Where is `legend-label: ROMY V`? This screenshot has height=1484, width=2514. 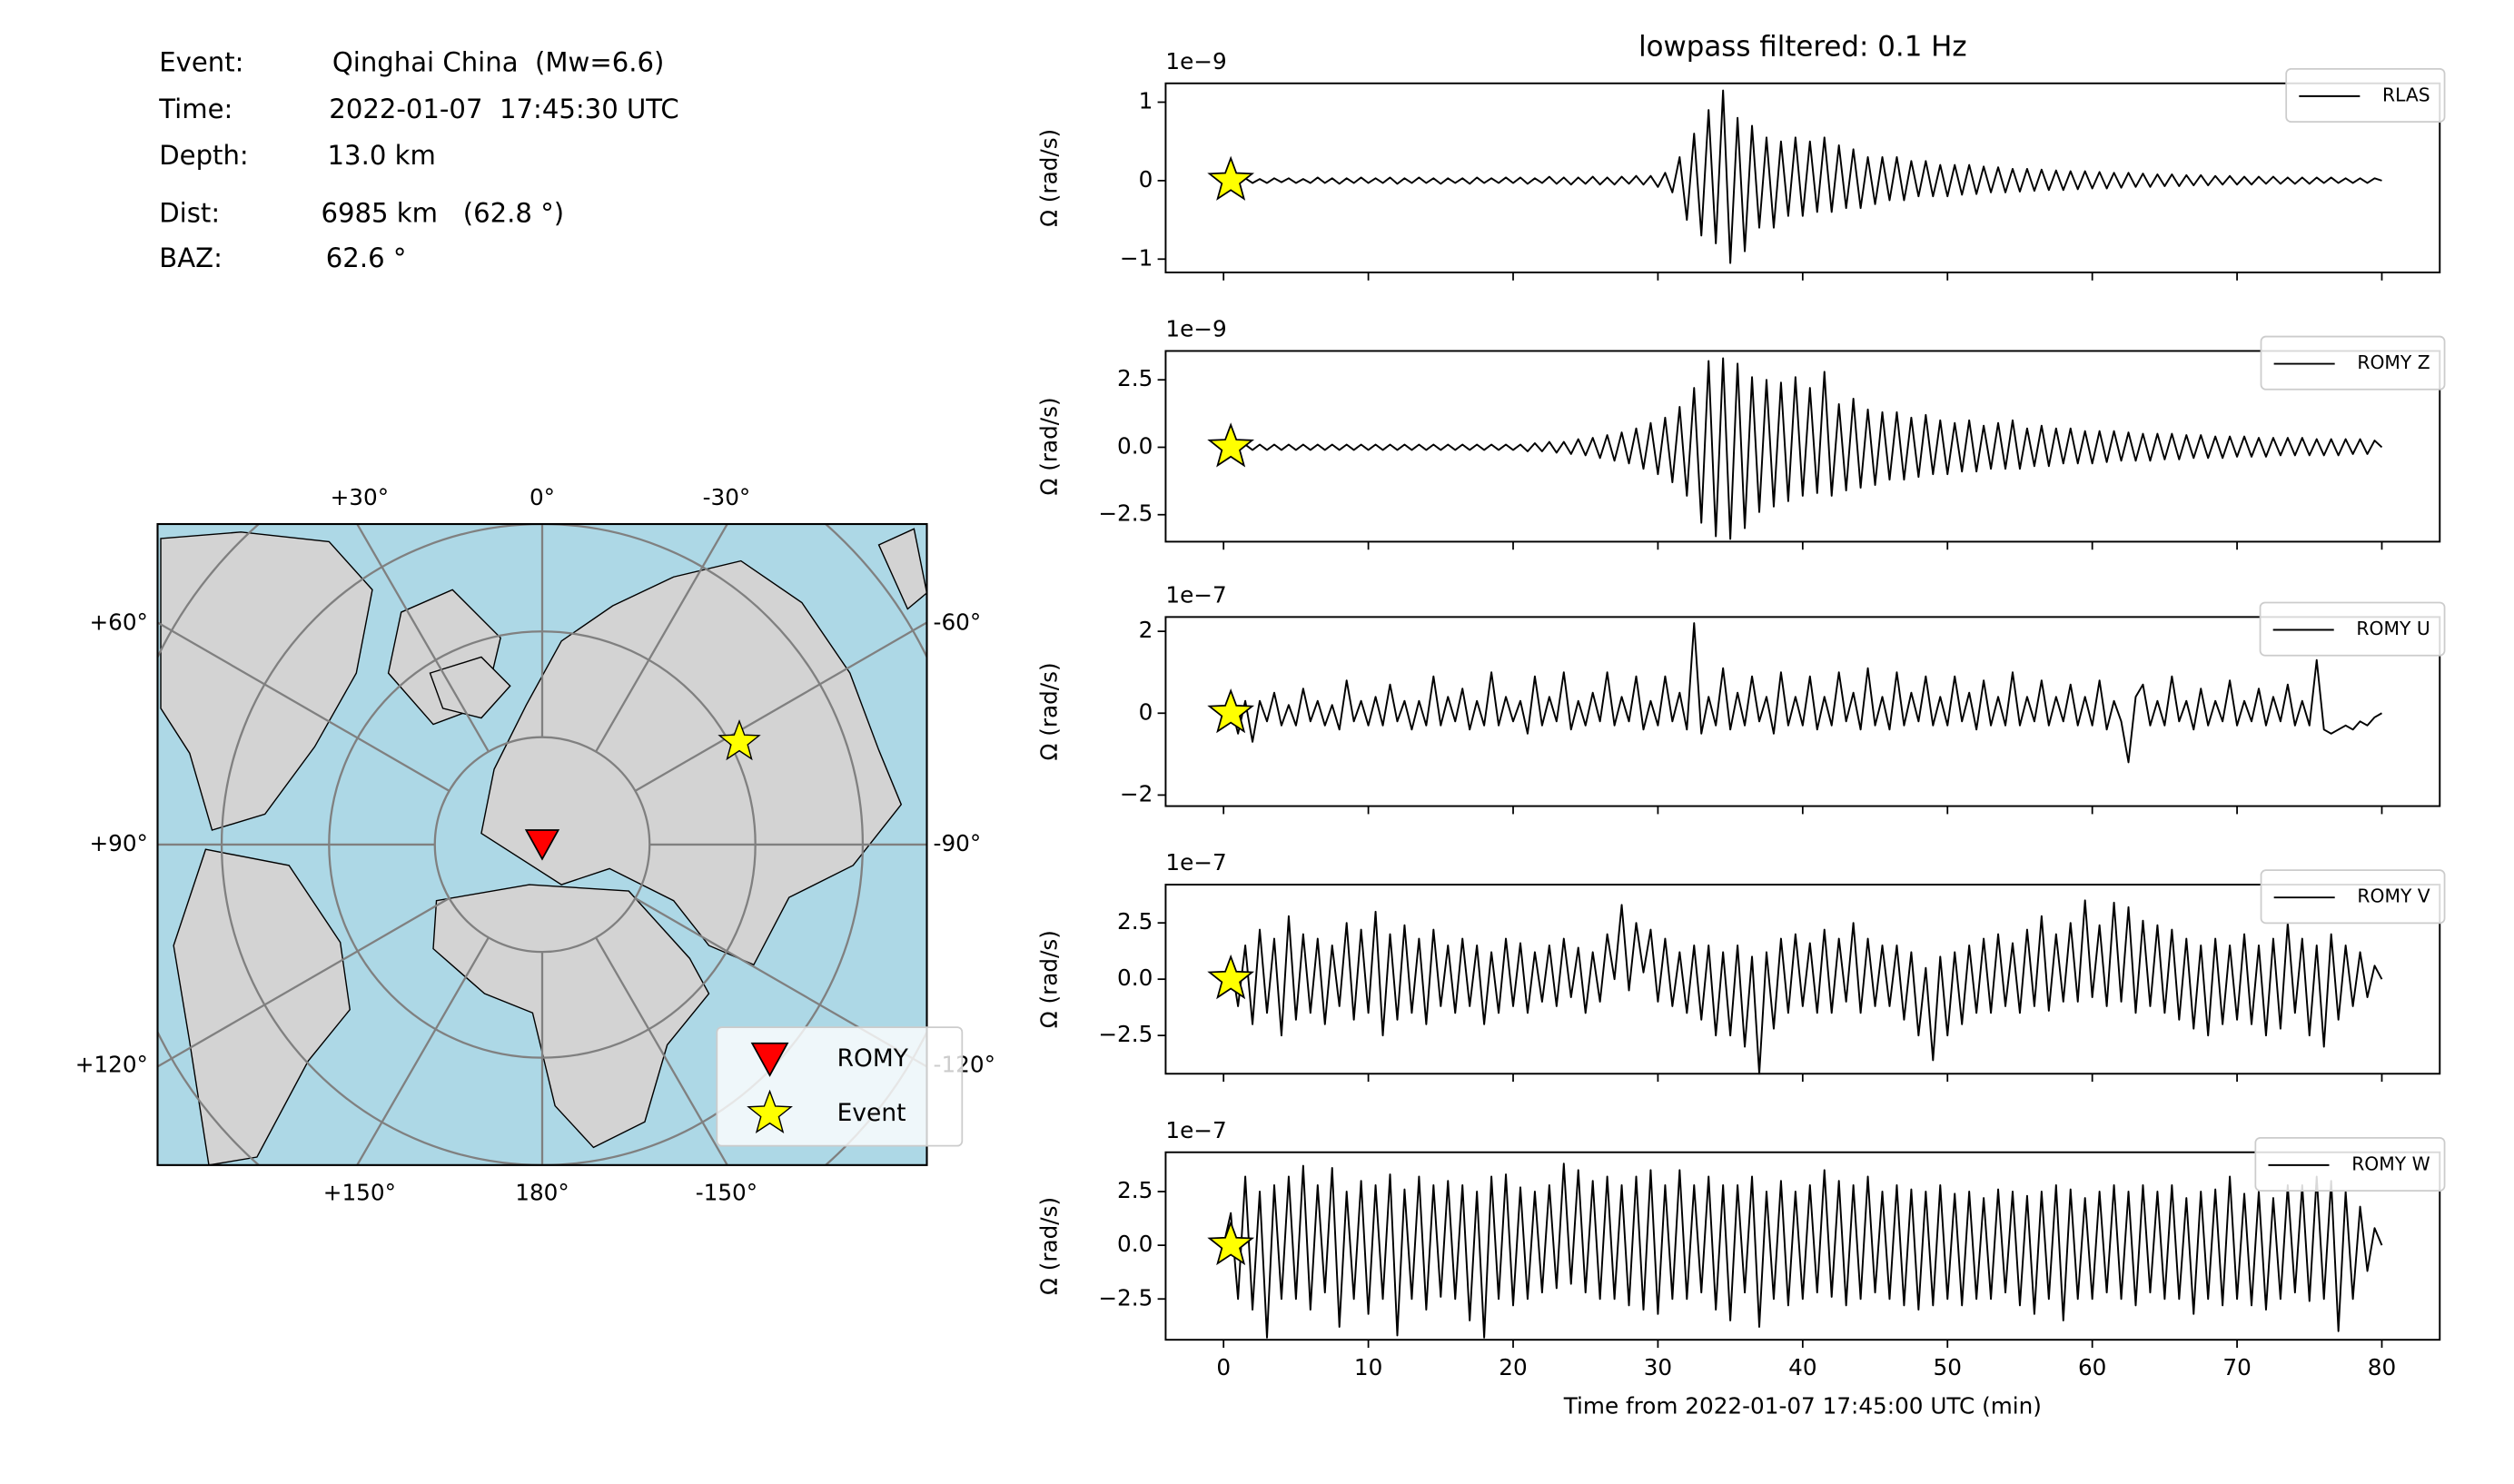 legend-label: ROMY V is located at coordinates (2393, 896).